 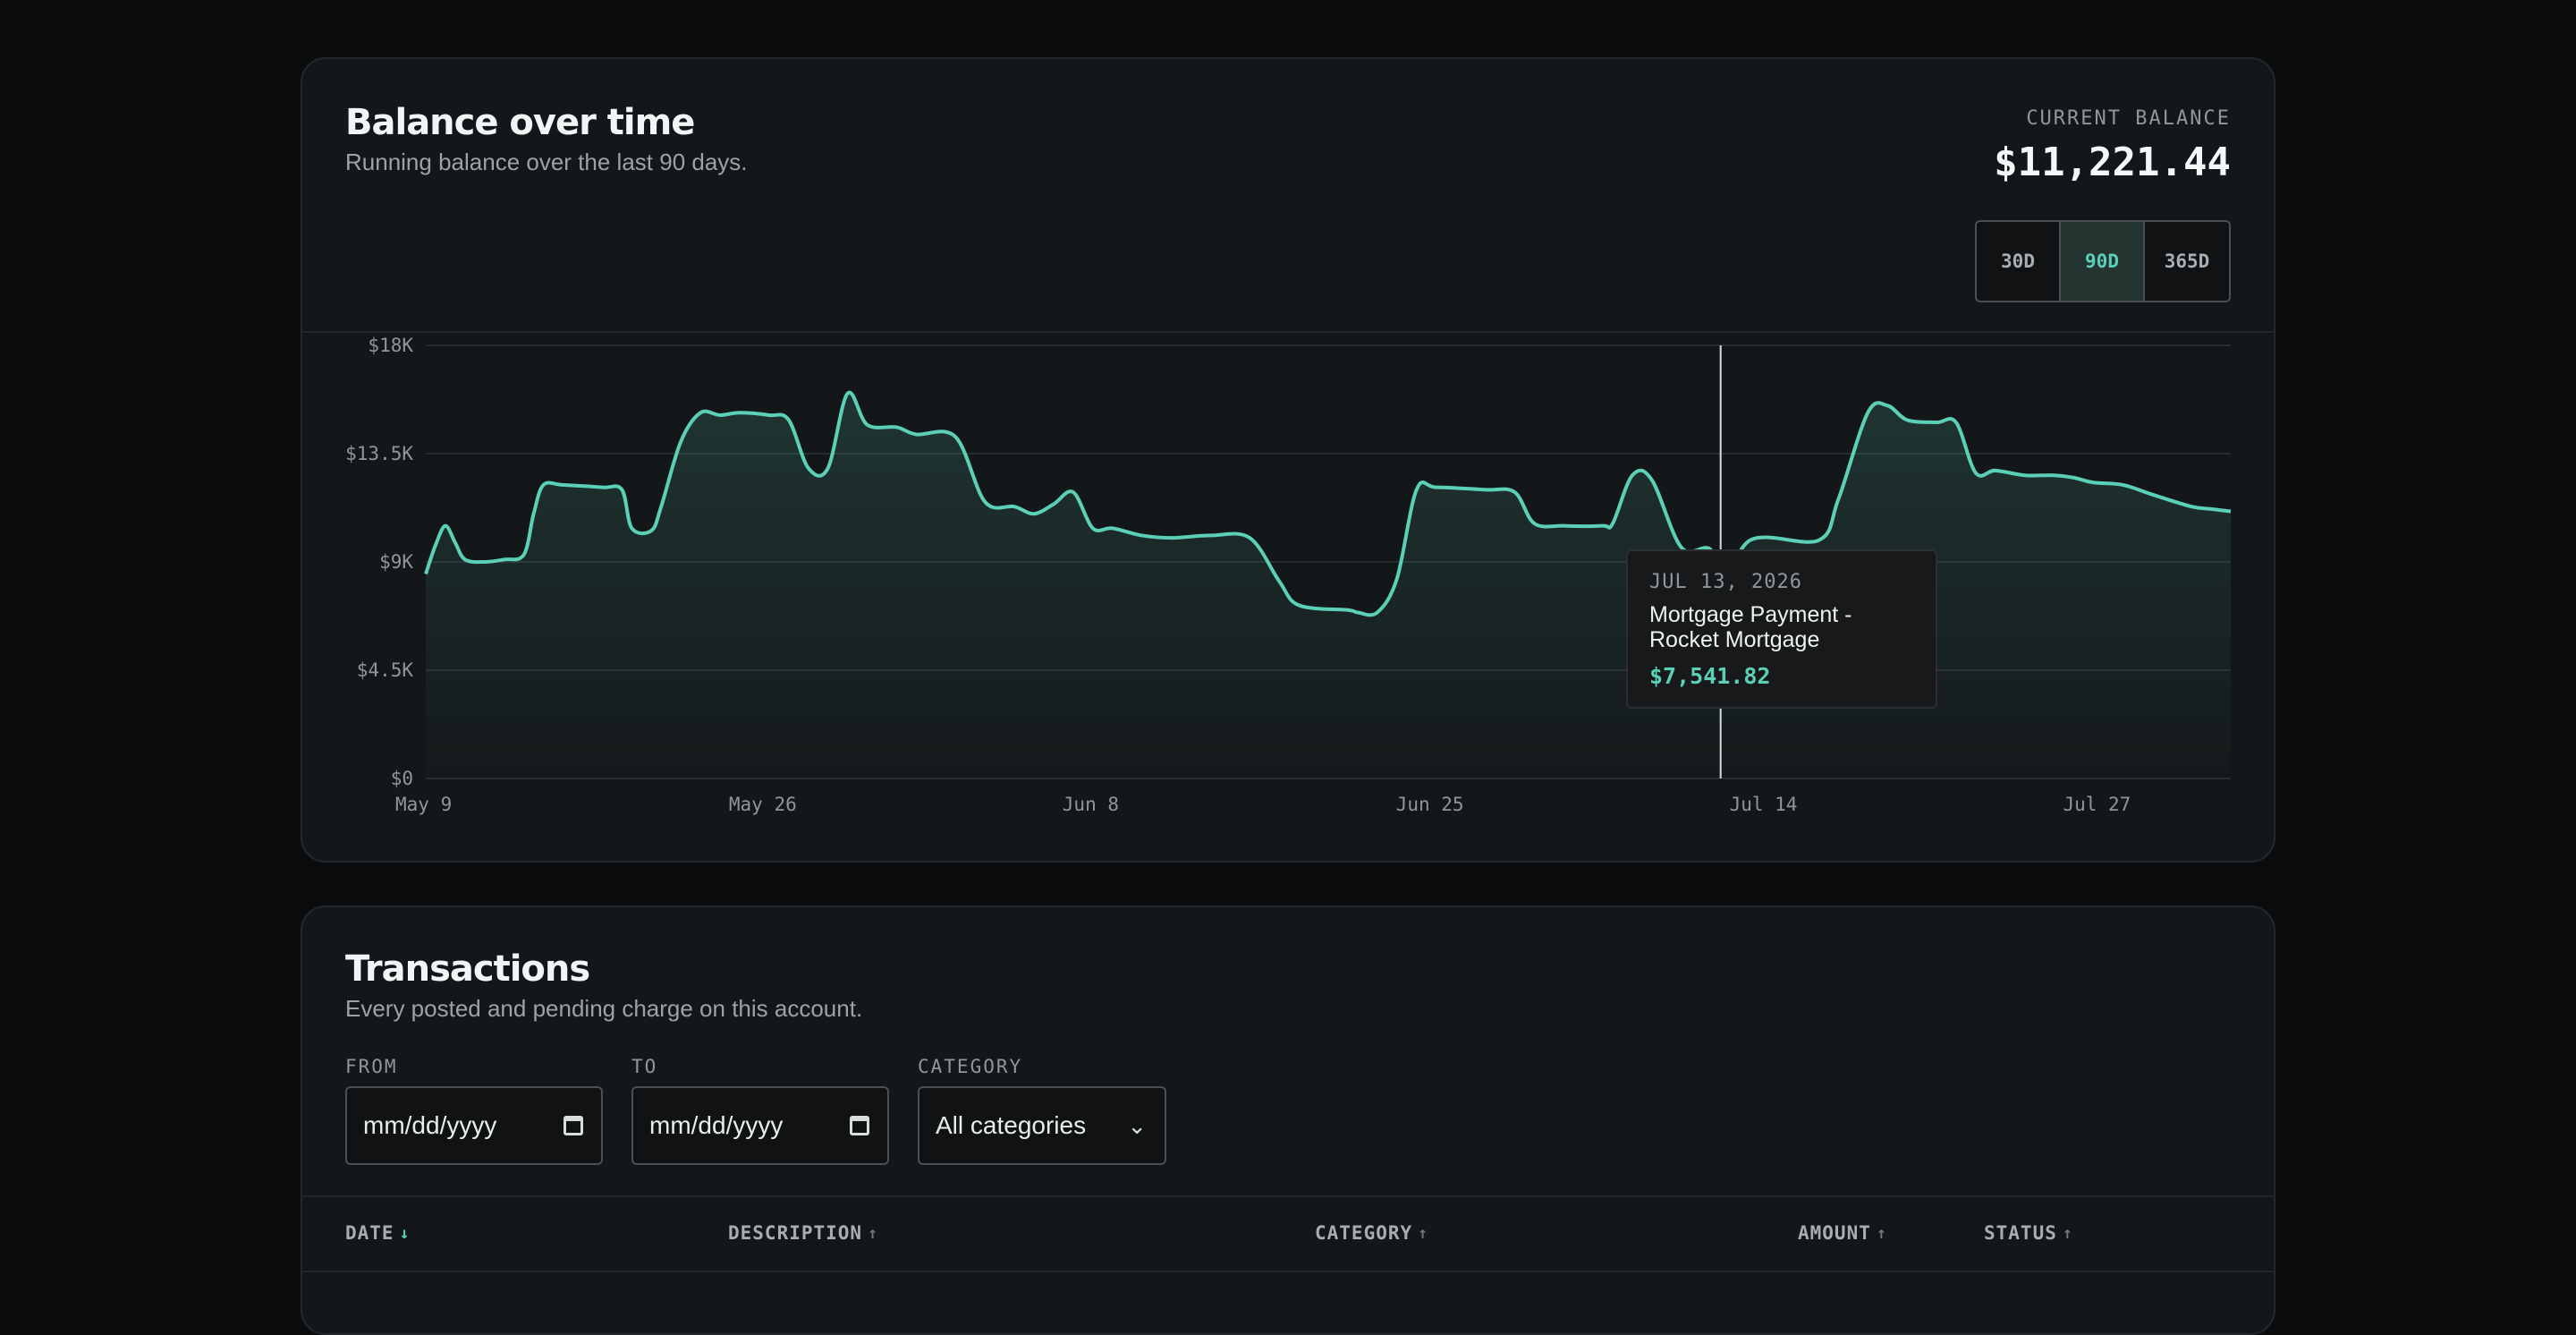 What do you see at coordinates (467, 969) in the screenshot?
I see `transactions-title: Transactions` at bounding box center [467, 969].